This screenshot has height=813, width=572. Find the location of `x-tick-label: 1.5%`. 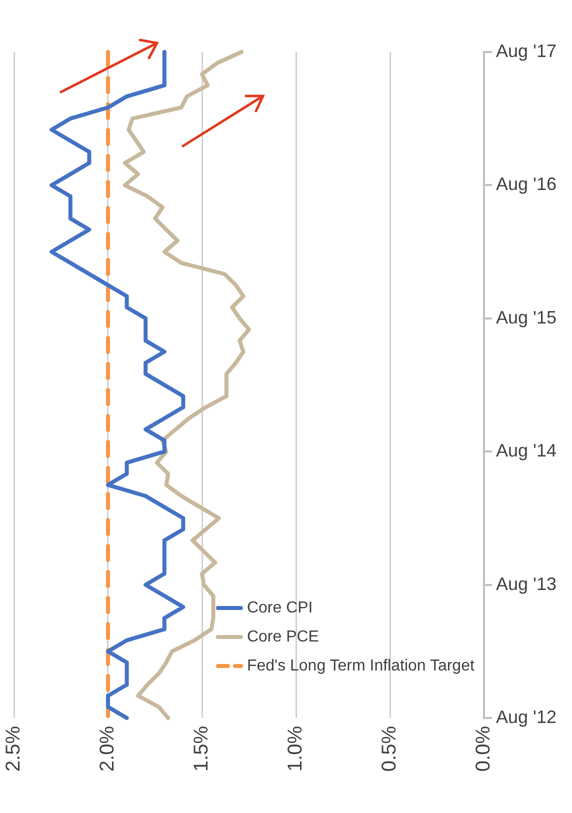

x-tick-label: 1.5% is located at coordinates (201, 749).